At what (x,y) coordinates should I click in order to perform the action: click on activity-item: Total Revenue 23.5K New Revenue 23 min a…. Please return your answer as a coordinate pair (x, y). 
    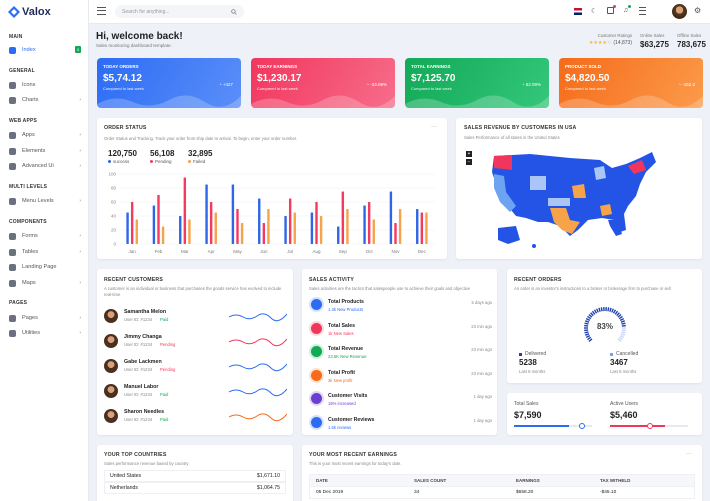
    Looking at the image, I should click on (400, 354).